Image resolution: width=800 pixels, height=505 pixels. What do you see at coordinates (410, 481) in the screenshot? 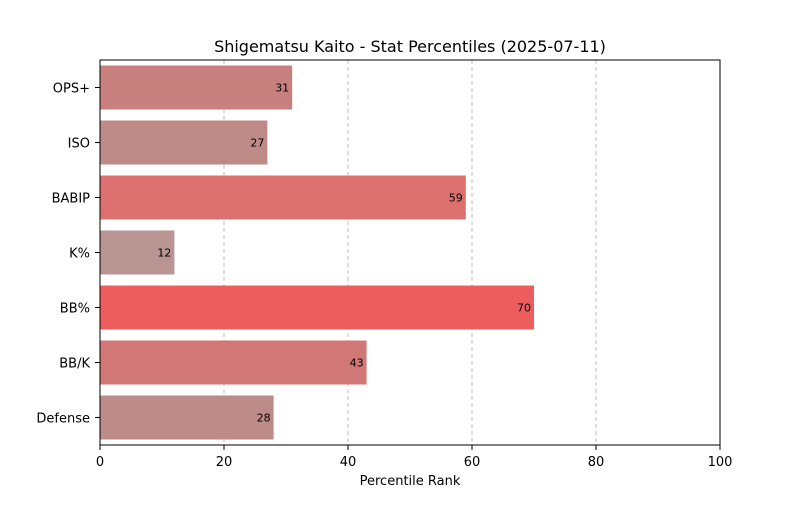
I see `x-axis-label: Percentile Rank` at bounding box center [410, 481].